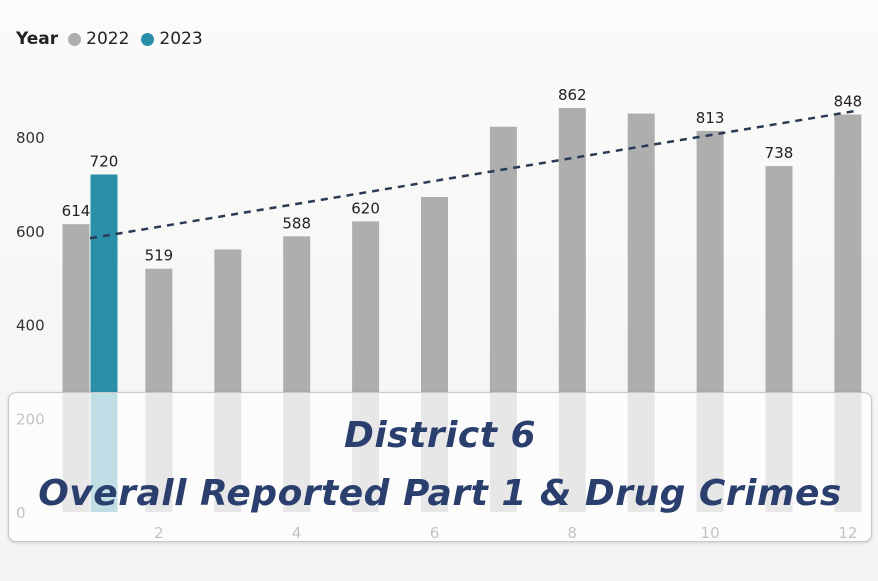 This screenshot has height=581, width=878. What do you see at coordinates (848, 102) in the screenshot?
I see `data-label: 848` at bounding box center [848, 102].